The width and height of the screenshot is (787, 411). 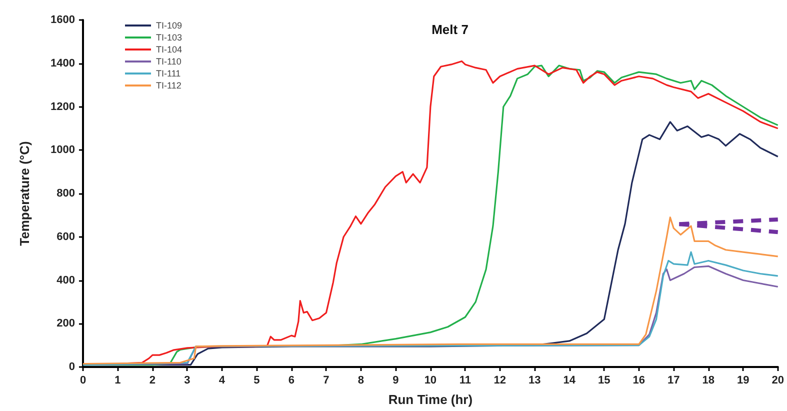 What do you see at coordinates (169, 61) in the screenshot?
I see `legend-label: TI-110` at bounding box center [169, 61].